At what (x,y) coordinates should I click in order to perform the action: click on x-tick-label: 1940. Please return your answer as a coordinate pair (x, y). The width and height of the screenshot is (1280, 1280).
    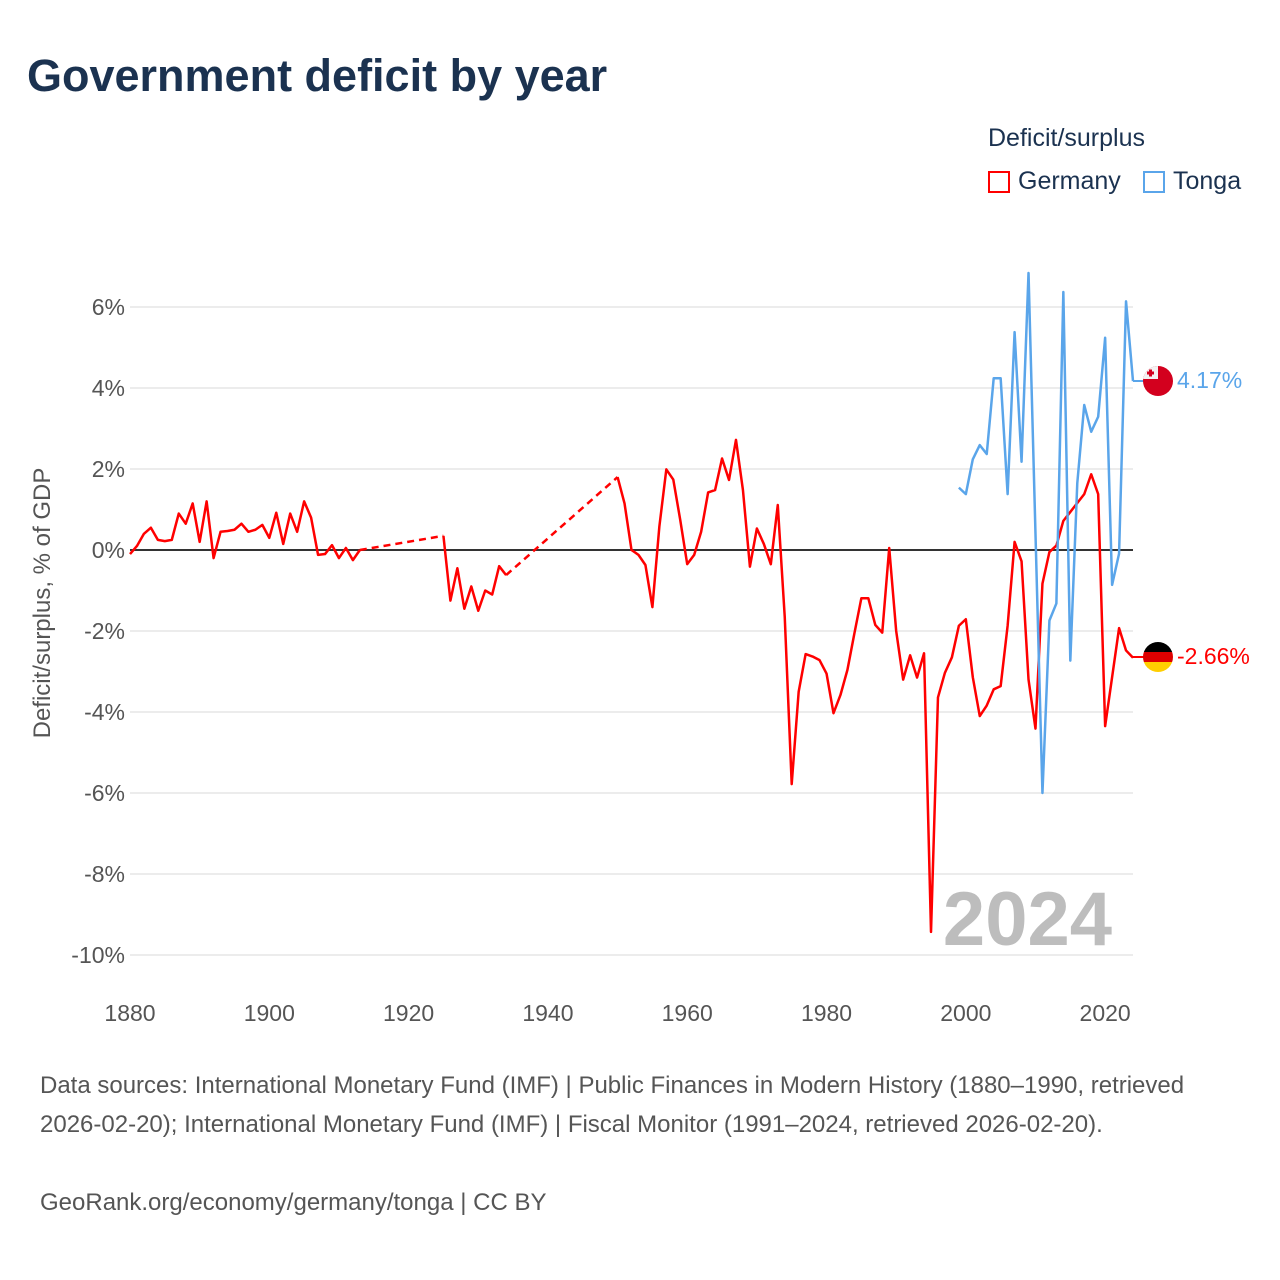
    Looking at the image, I should click on (547, 1013).